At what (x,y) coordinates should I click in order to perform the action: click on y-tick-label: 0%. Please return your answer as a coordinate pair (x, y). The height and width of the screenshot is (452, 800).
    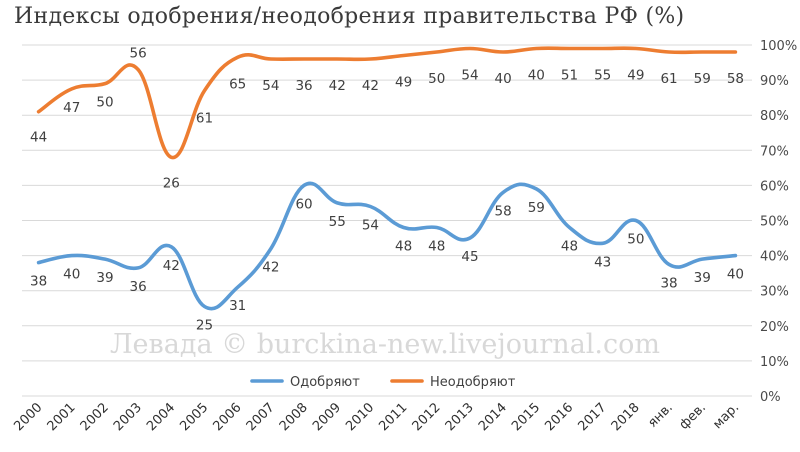
    Looking at the image, I should click on (770, 397).